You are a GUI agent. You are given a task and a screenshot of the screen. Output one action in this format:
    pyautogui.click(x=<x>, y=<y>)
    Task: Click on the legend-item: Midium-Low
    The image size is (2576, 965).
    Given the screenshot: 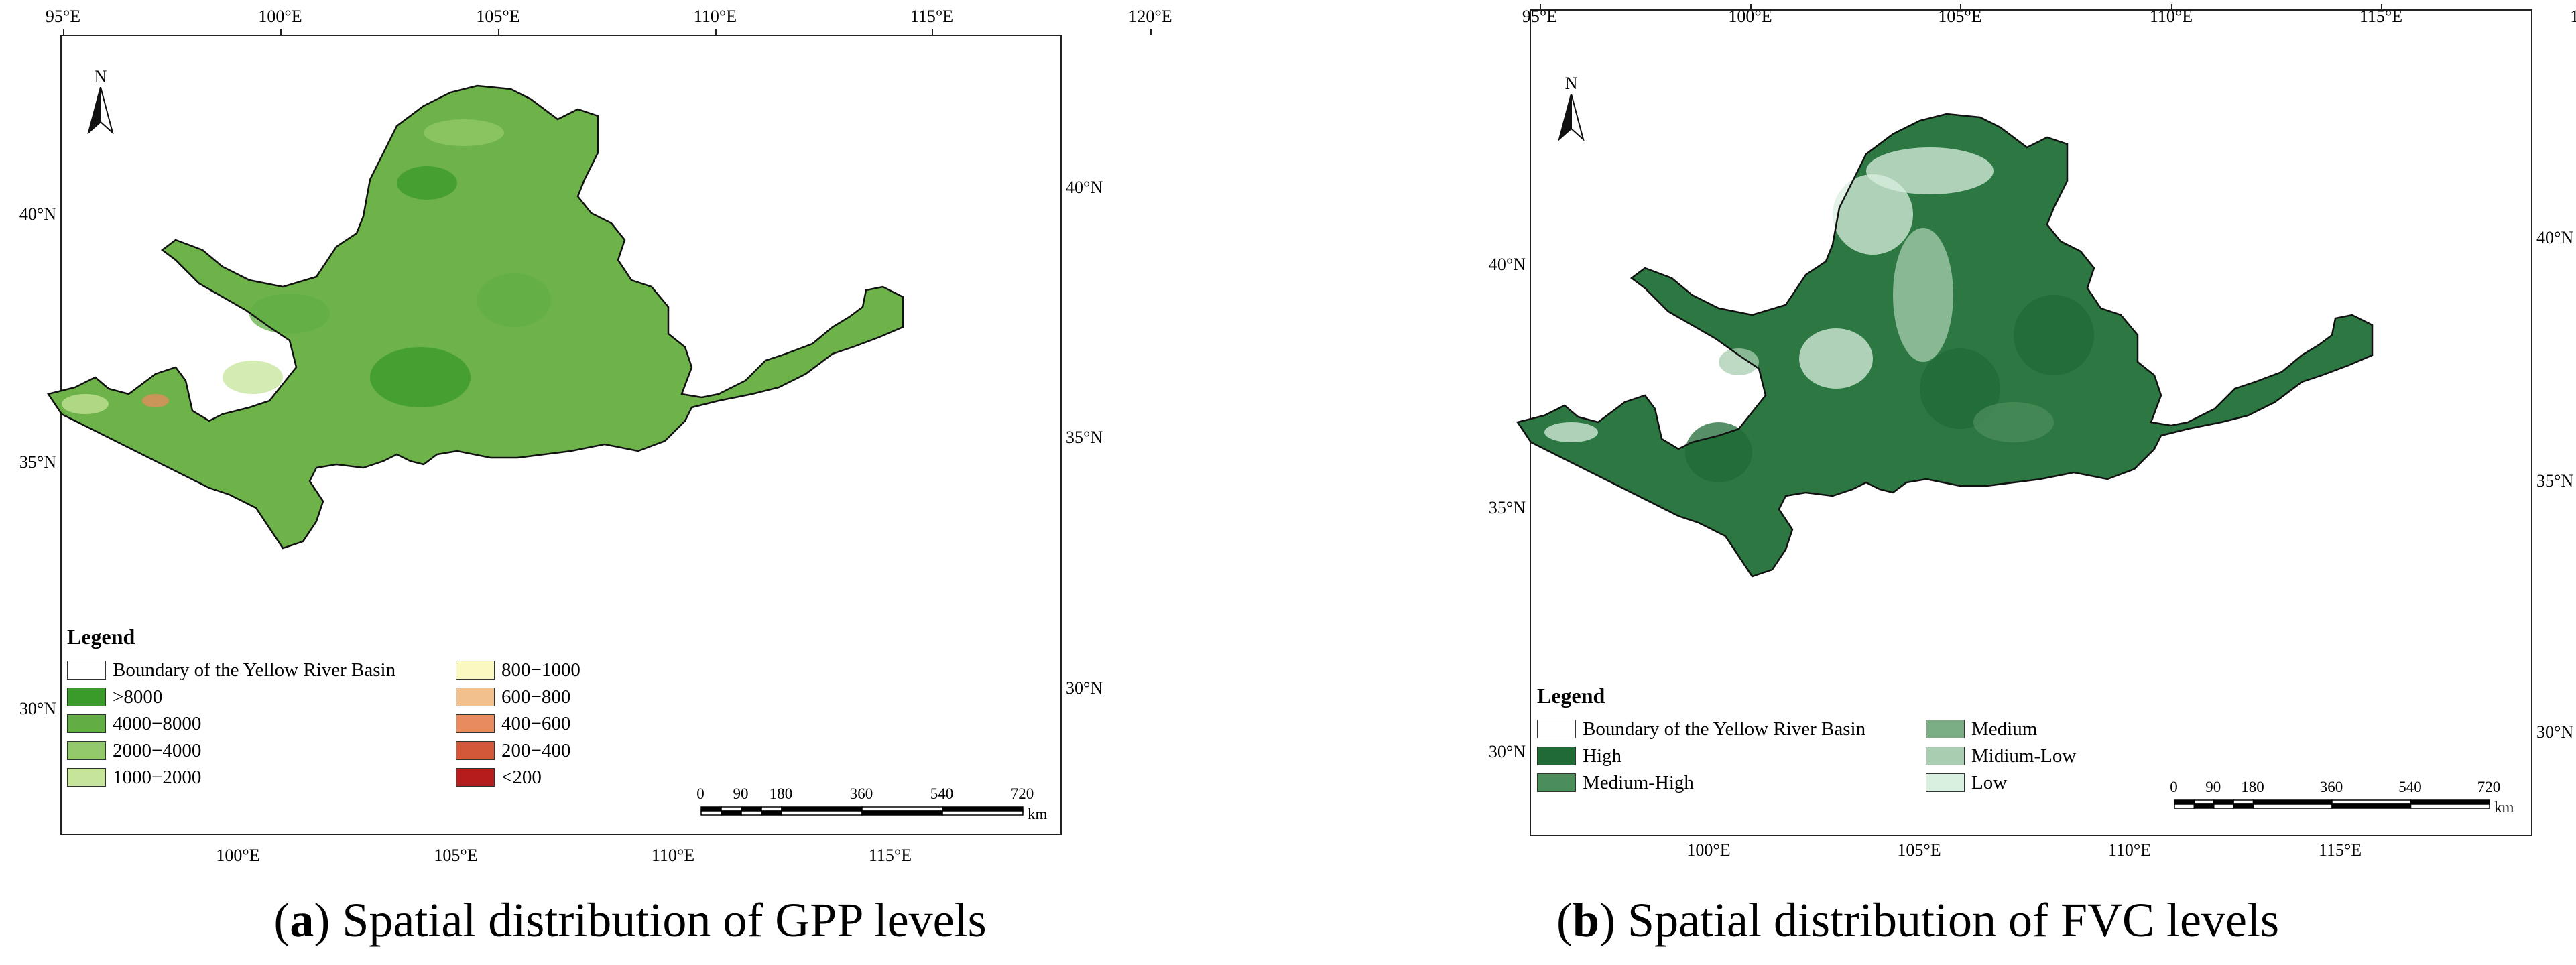 What is the action you would take?
    pyautogui.click(x=2001, y=756)
    